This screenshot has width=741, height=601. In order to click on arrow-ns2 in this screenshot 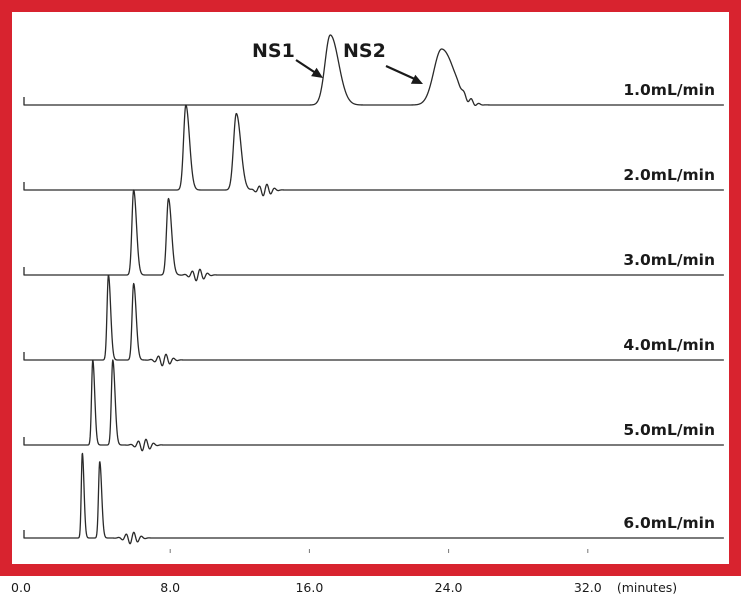, I will do `click(402, 73)`.